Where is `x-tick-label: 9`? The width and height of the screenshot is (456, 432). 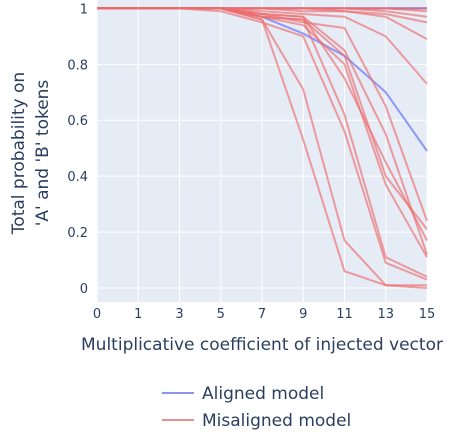
x-tick-label: 9 is located at coordinates (303, 314).